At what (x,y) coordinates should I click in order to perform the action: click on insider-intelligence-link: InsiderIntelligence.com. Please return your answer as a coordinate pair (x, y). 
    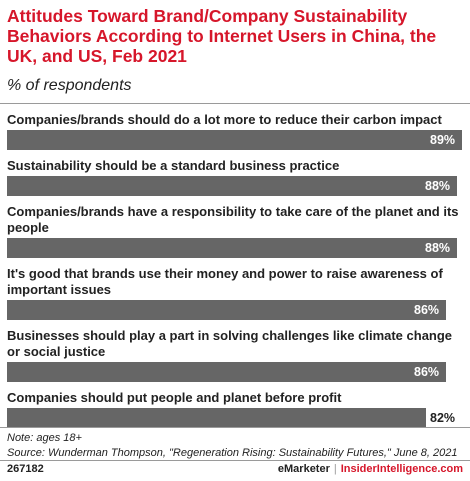
    Looking at the image, I should click on (401, 469).